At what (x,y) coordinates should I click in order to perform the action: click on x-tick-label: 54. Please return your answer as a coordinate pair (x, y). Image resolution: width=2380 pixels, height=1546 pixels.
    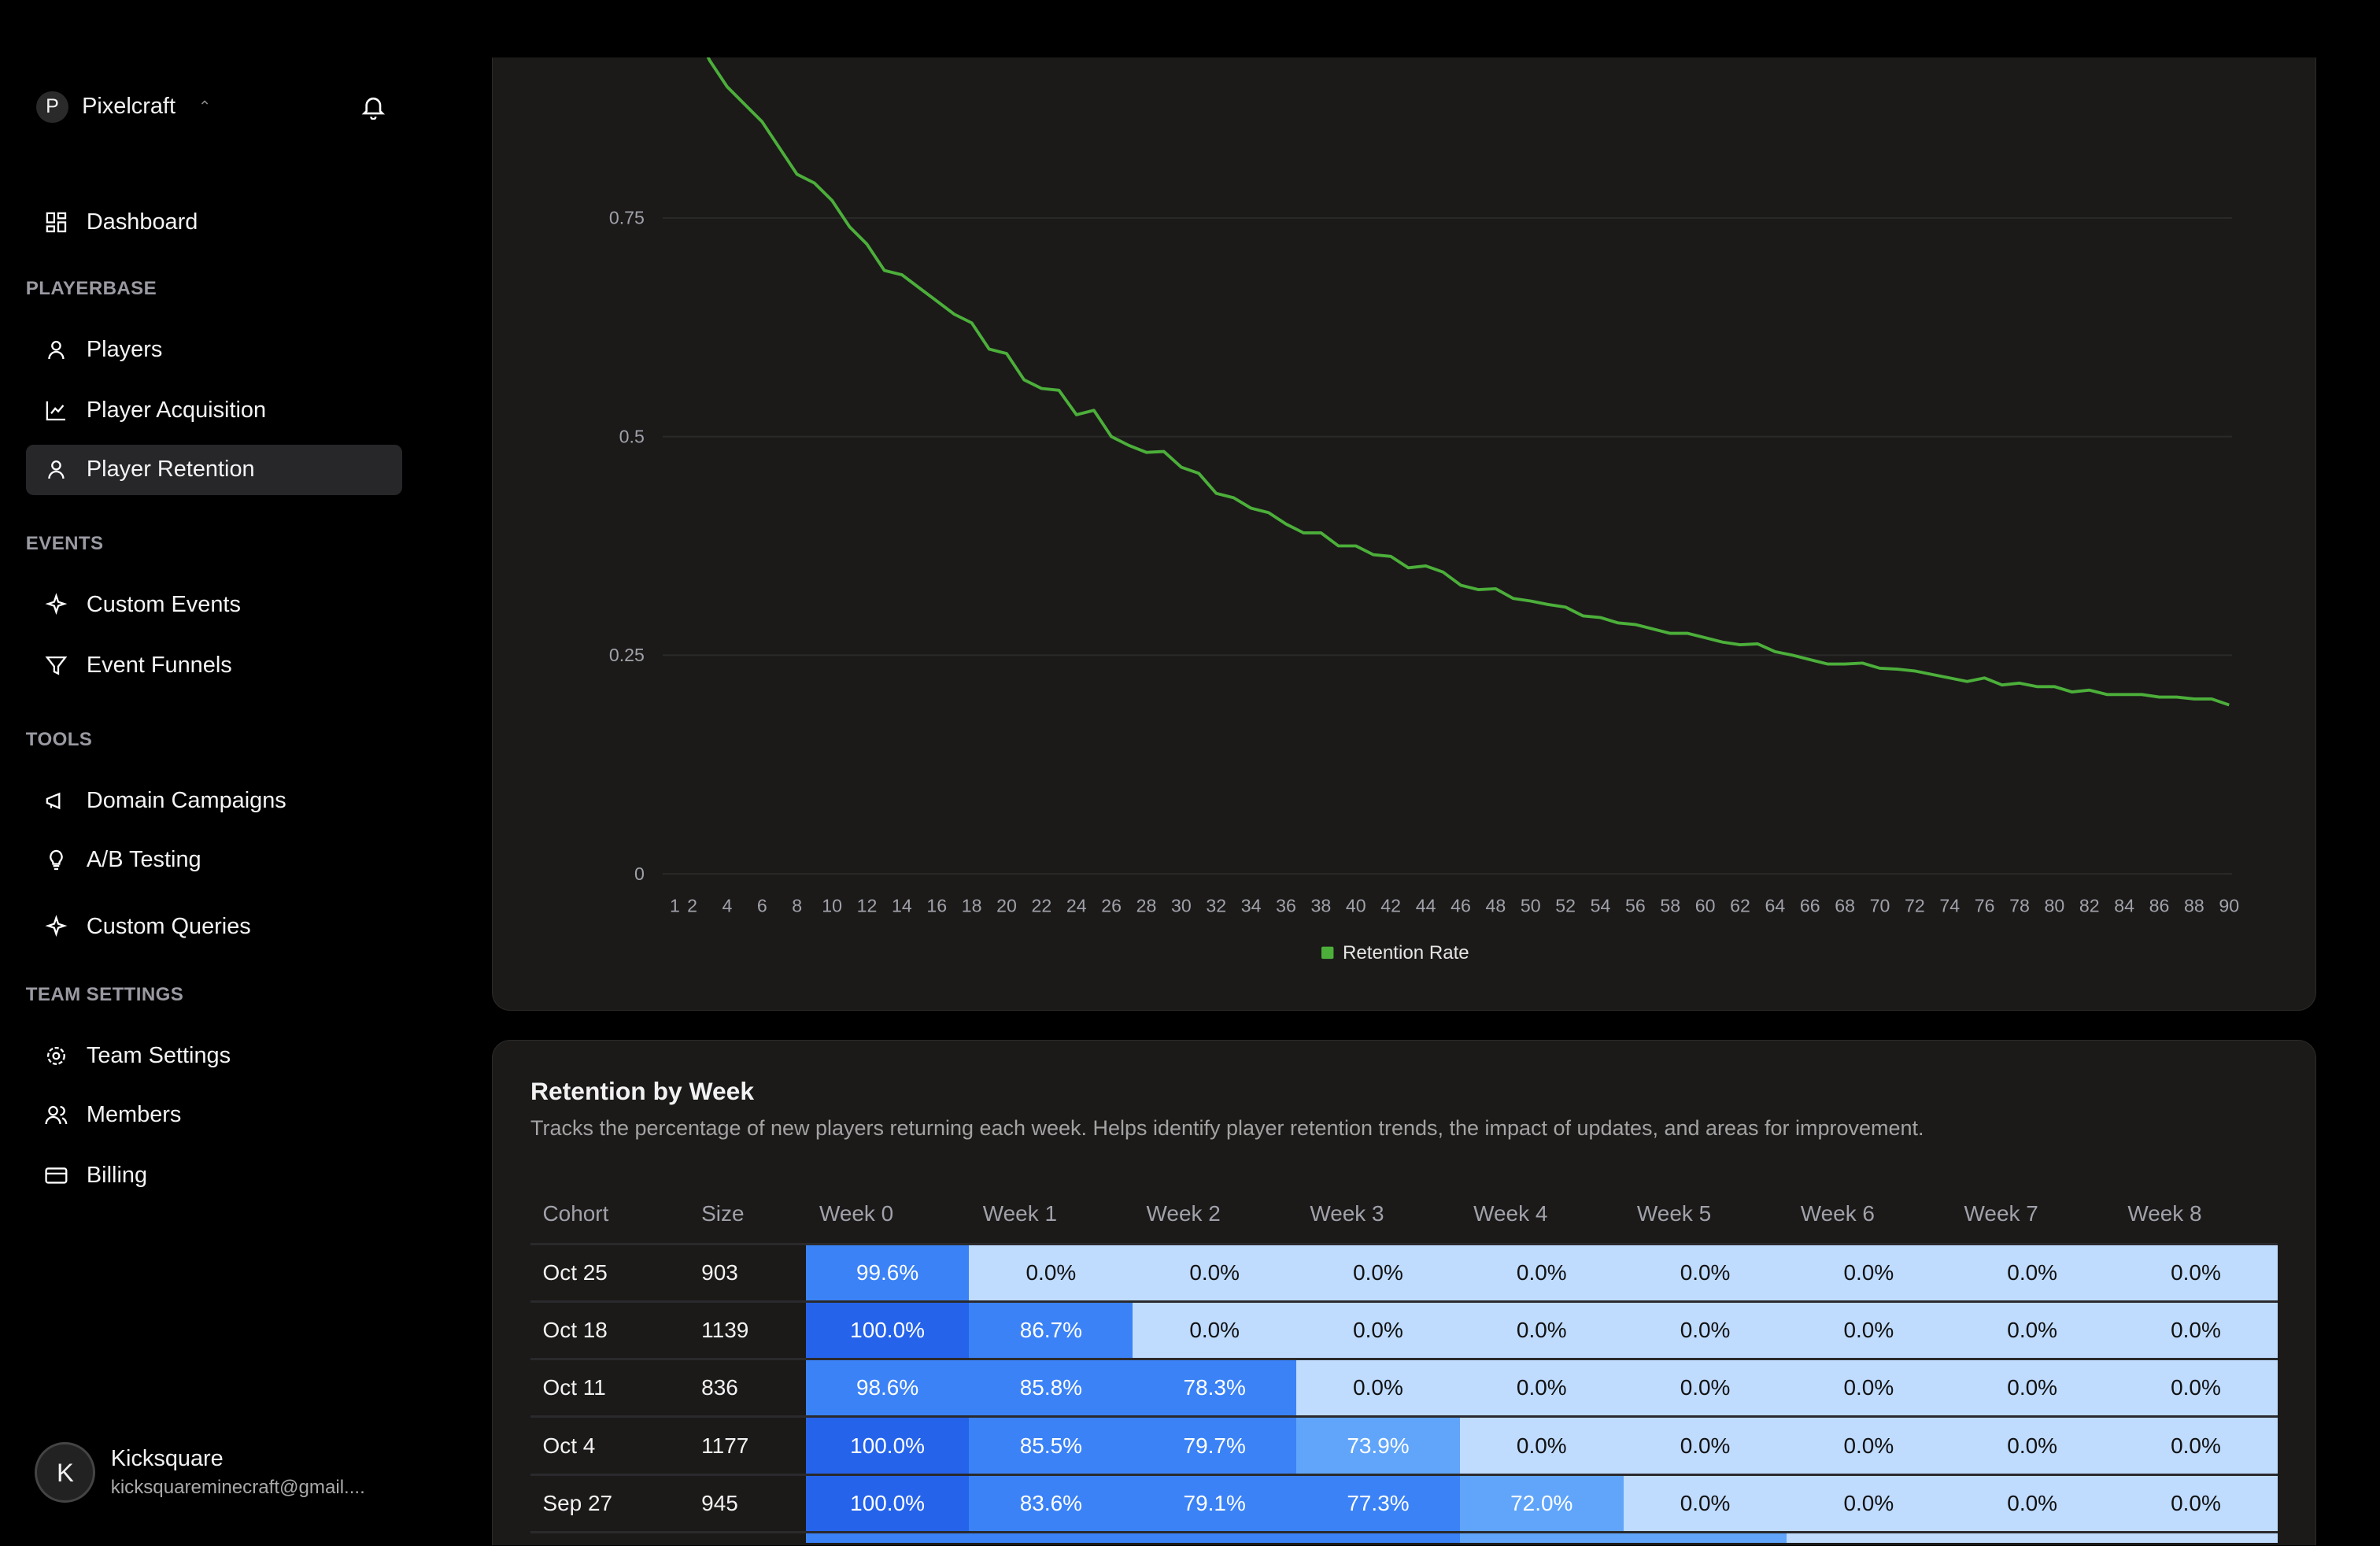
    Looking at the image, I should click on (1600, 905).